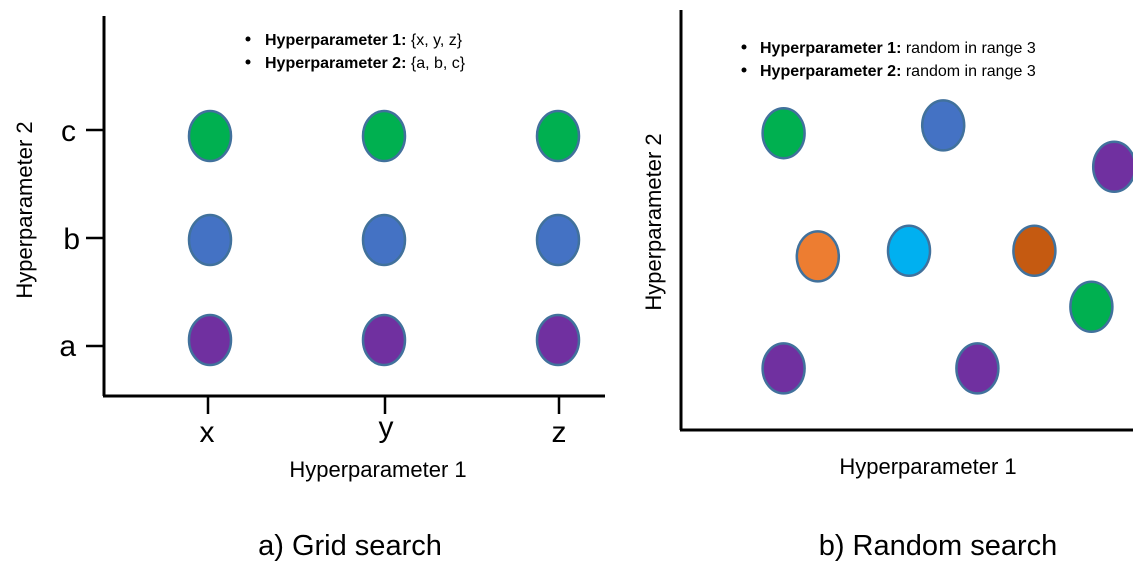 The image size is (1133, 567). What do you see at coordinates (335, 40) in the screenshot?
I see `grid-legend-item-1-key: Hyperparameter 1:` at bounding box center [335, 40].